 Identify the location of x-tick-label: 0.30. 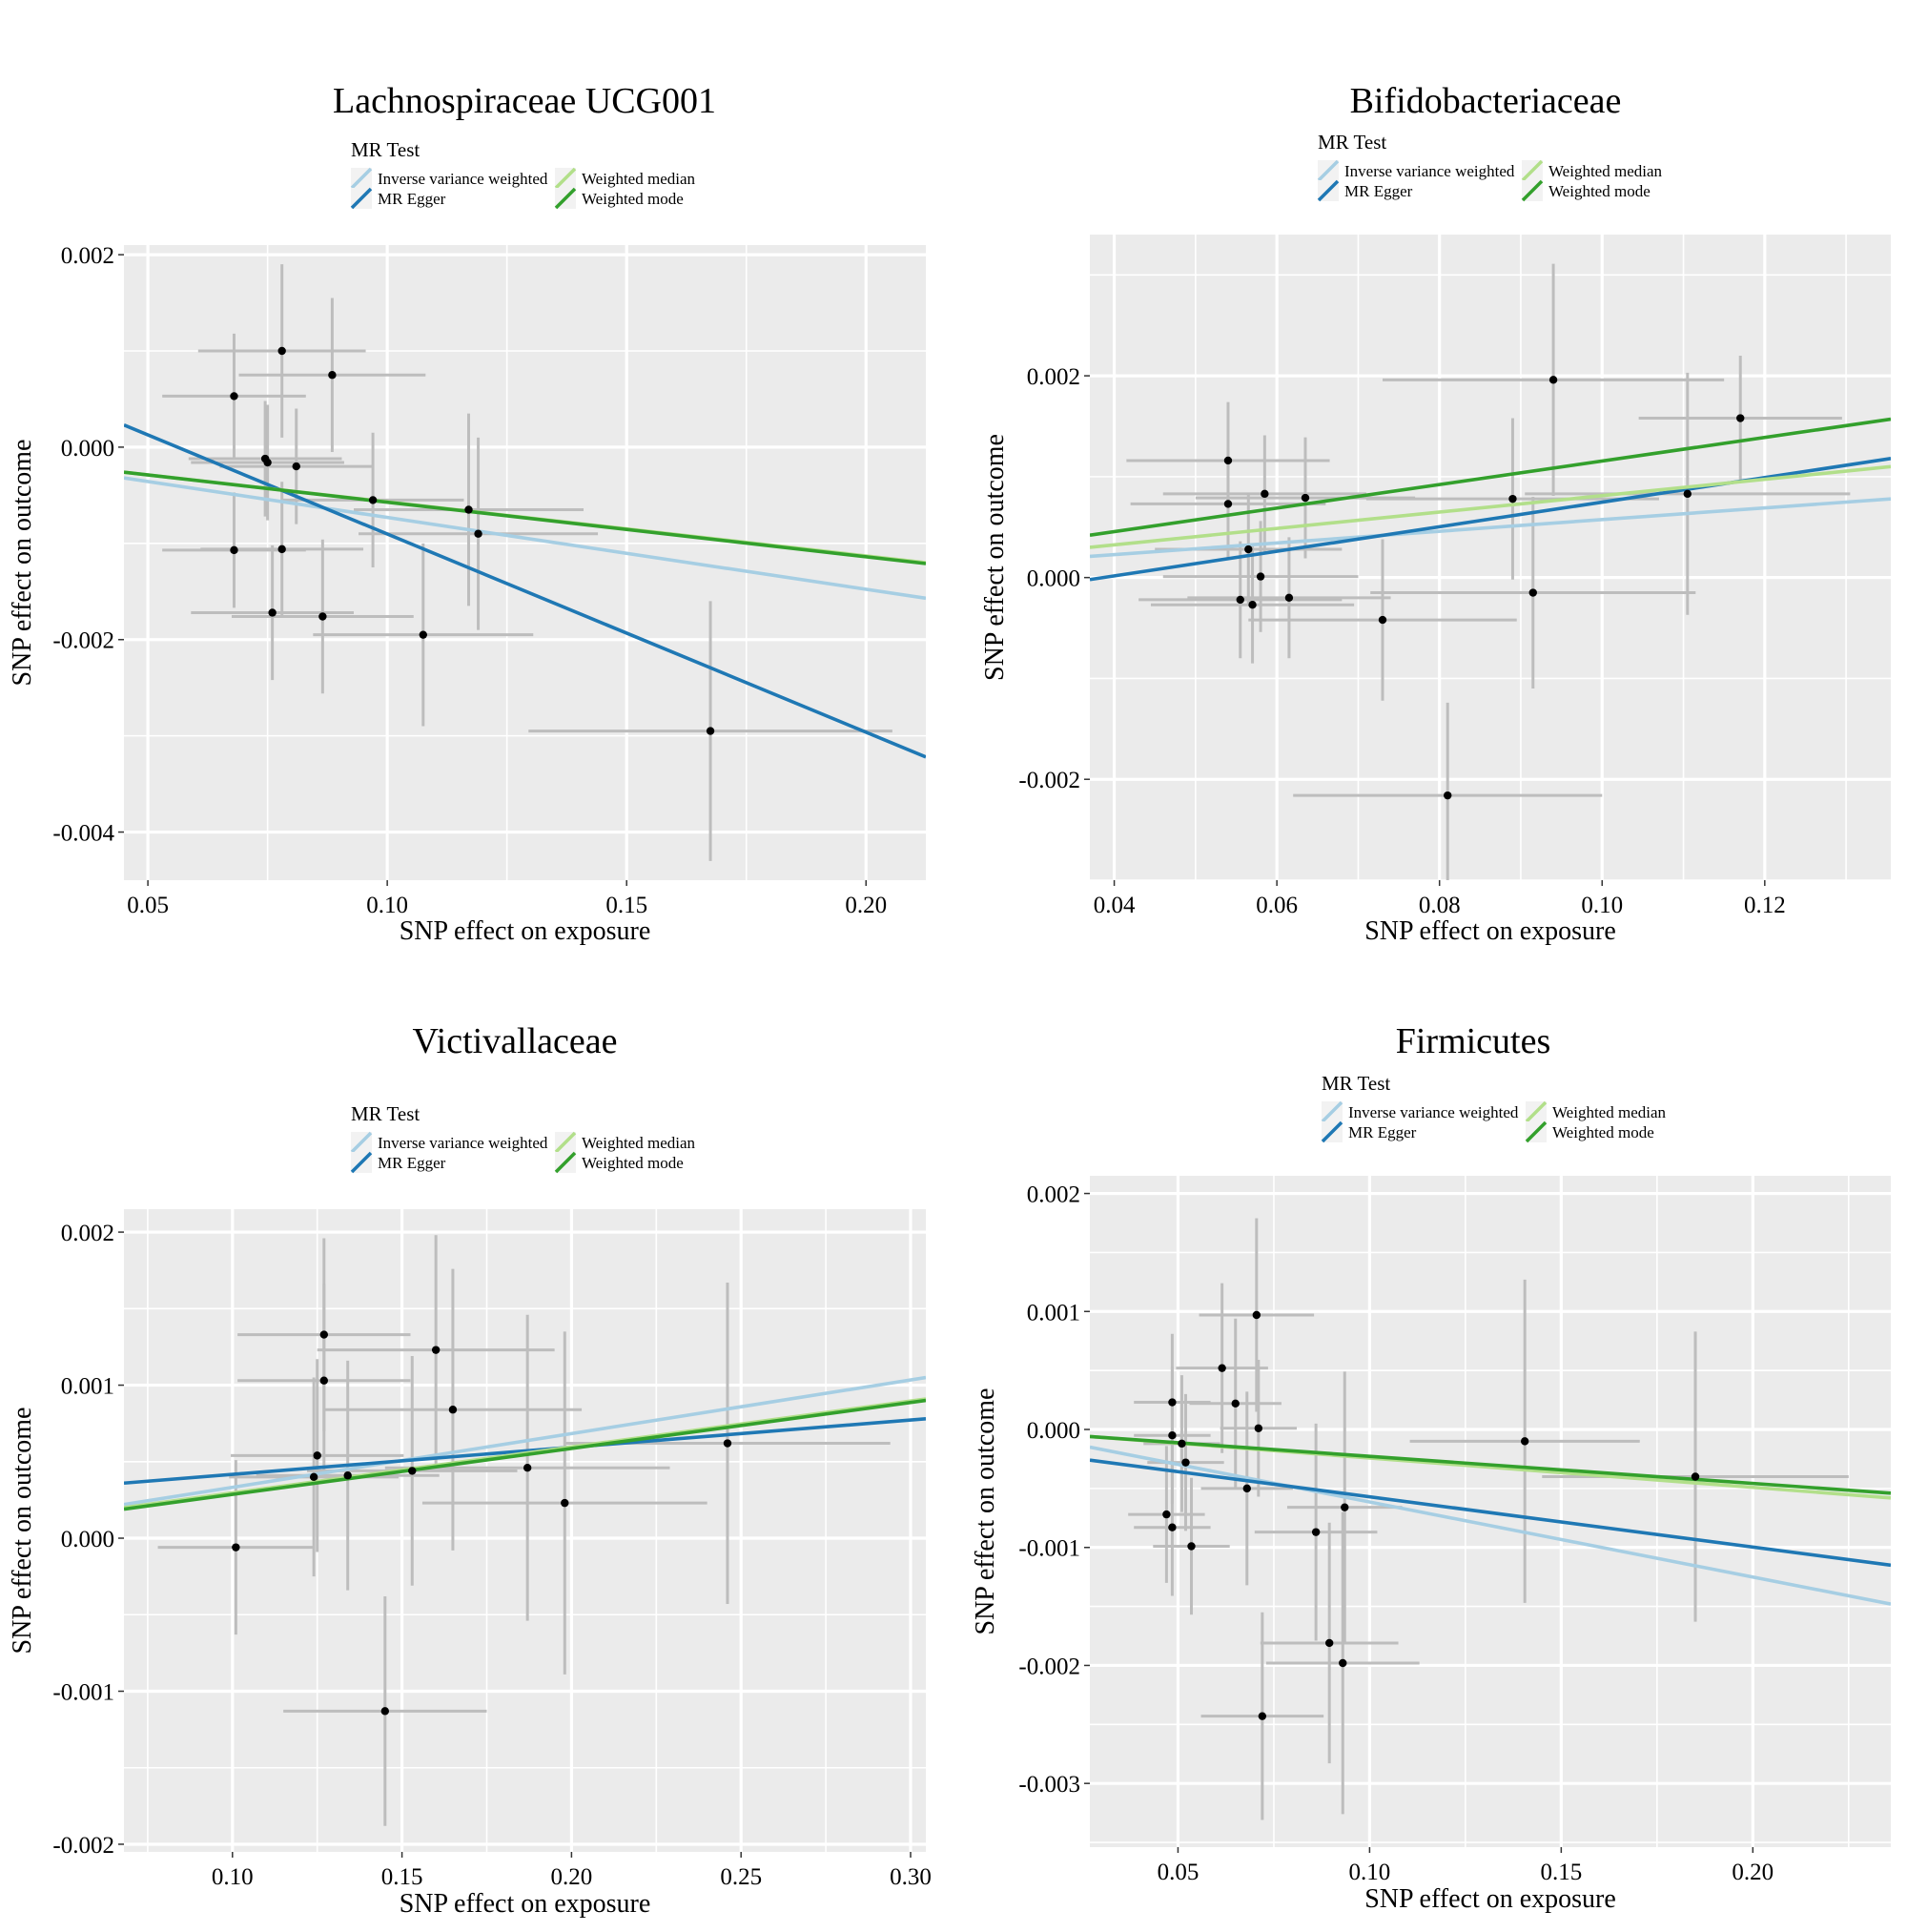
(911, 1877).